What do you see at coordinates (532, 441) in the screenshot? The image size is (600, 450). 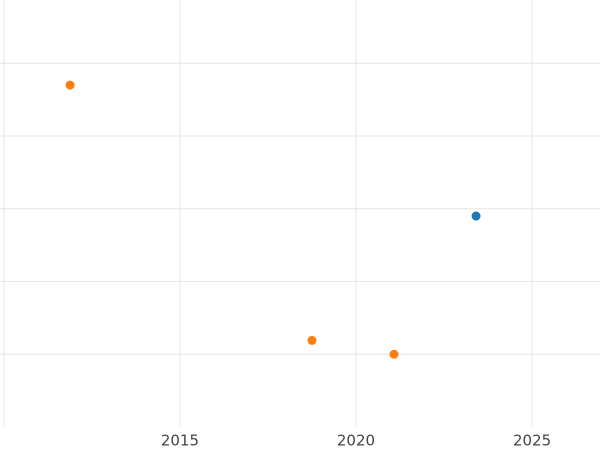 I see `x-tick-label: 2025` at bounding box center [532, 441].